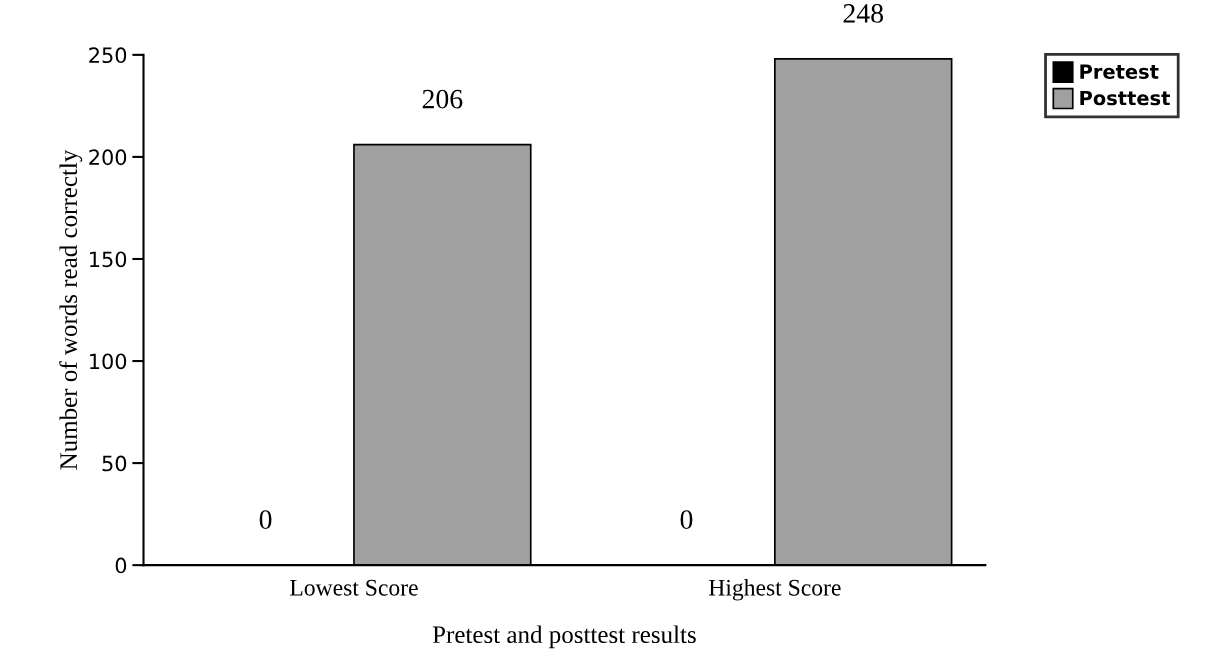 The height and width of the screenshot is (661, 1206). What do you see at coordinates (108, 361) in the screenshot?
I see `y-tick-label: 100` at bounding box center [108, 361].